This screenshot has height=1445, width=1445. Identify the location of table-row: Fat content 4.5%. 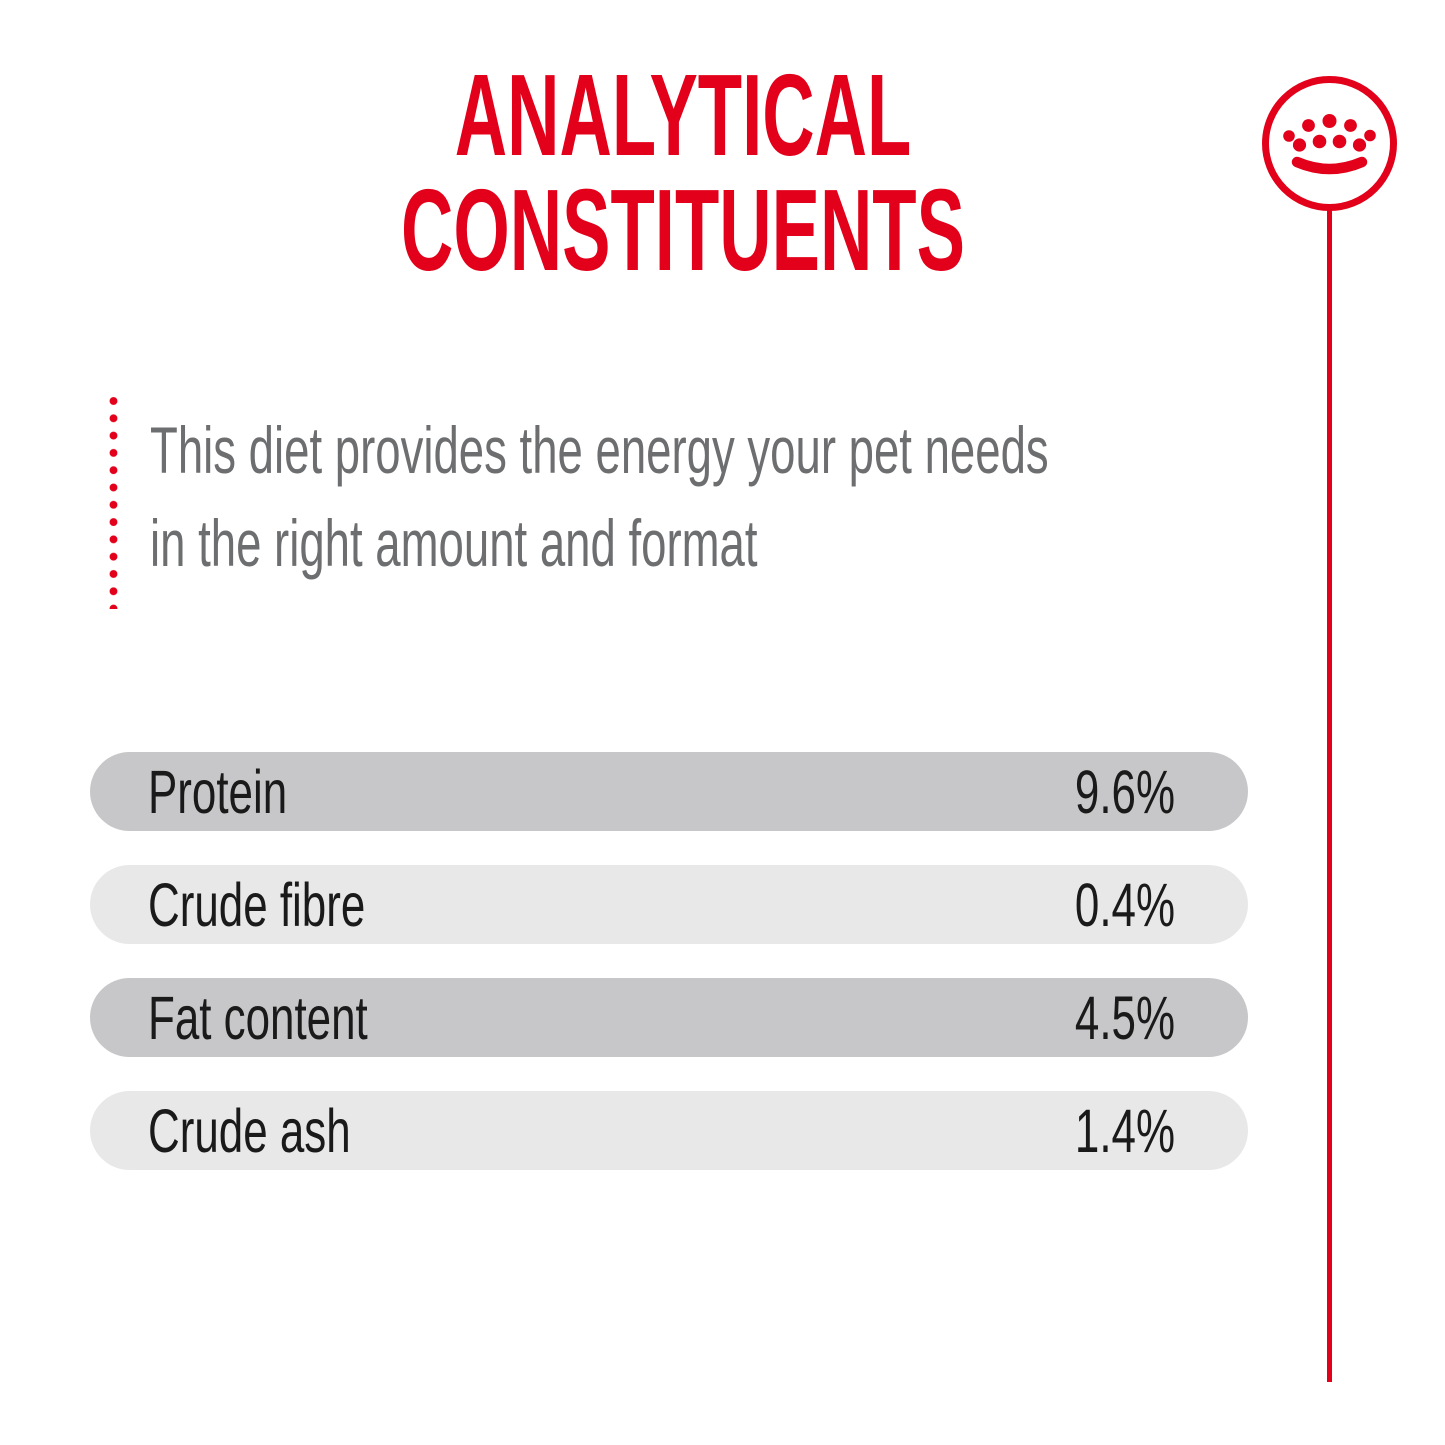
(669, 1017).